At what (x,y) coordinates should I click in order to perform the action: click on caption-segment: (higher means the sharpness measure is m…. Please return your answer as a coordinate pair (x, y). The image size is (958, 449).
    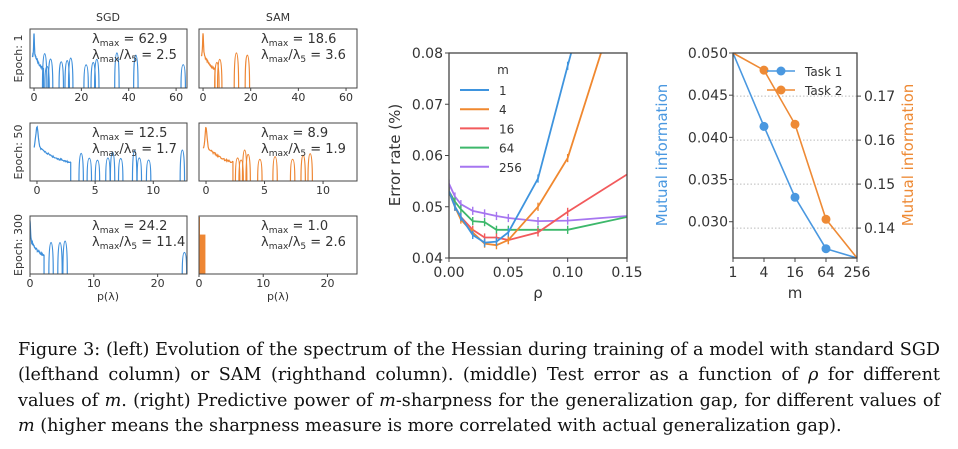
    Looking at the image, I should click on (438, 425).